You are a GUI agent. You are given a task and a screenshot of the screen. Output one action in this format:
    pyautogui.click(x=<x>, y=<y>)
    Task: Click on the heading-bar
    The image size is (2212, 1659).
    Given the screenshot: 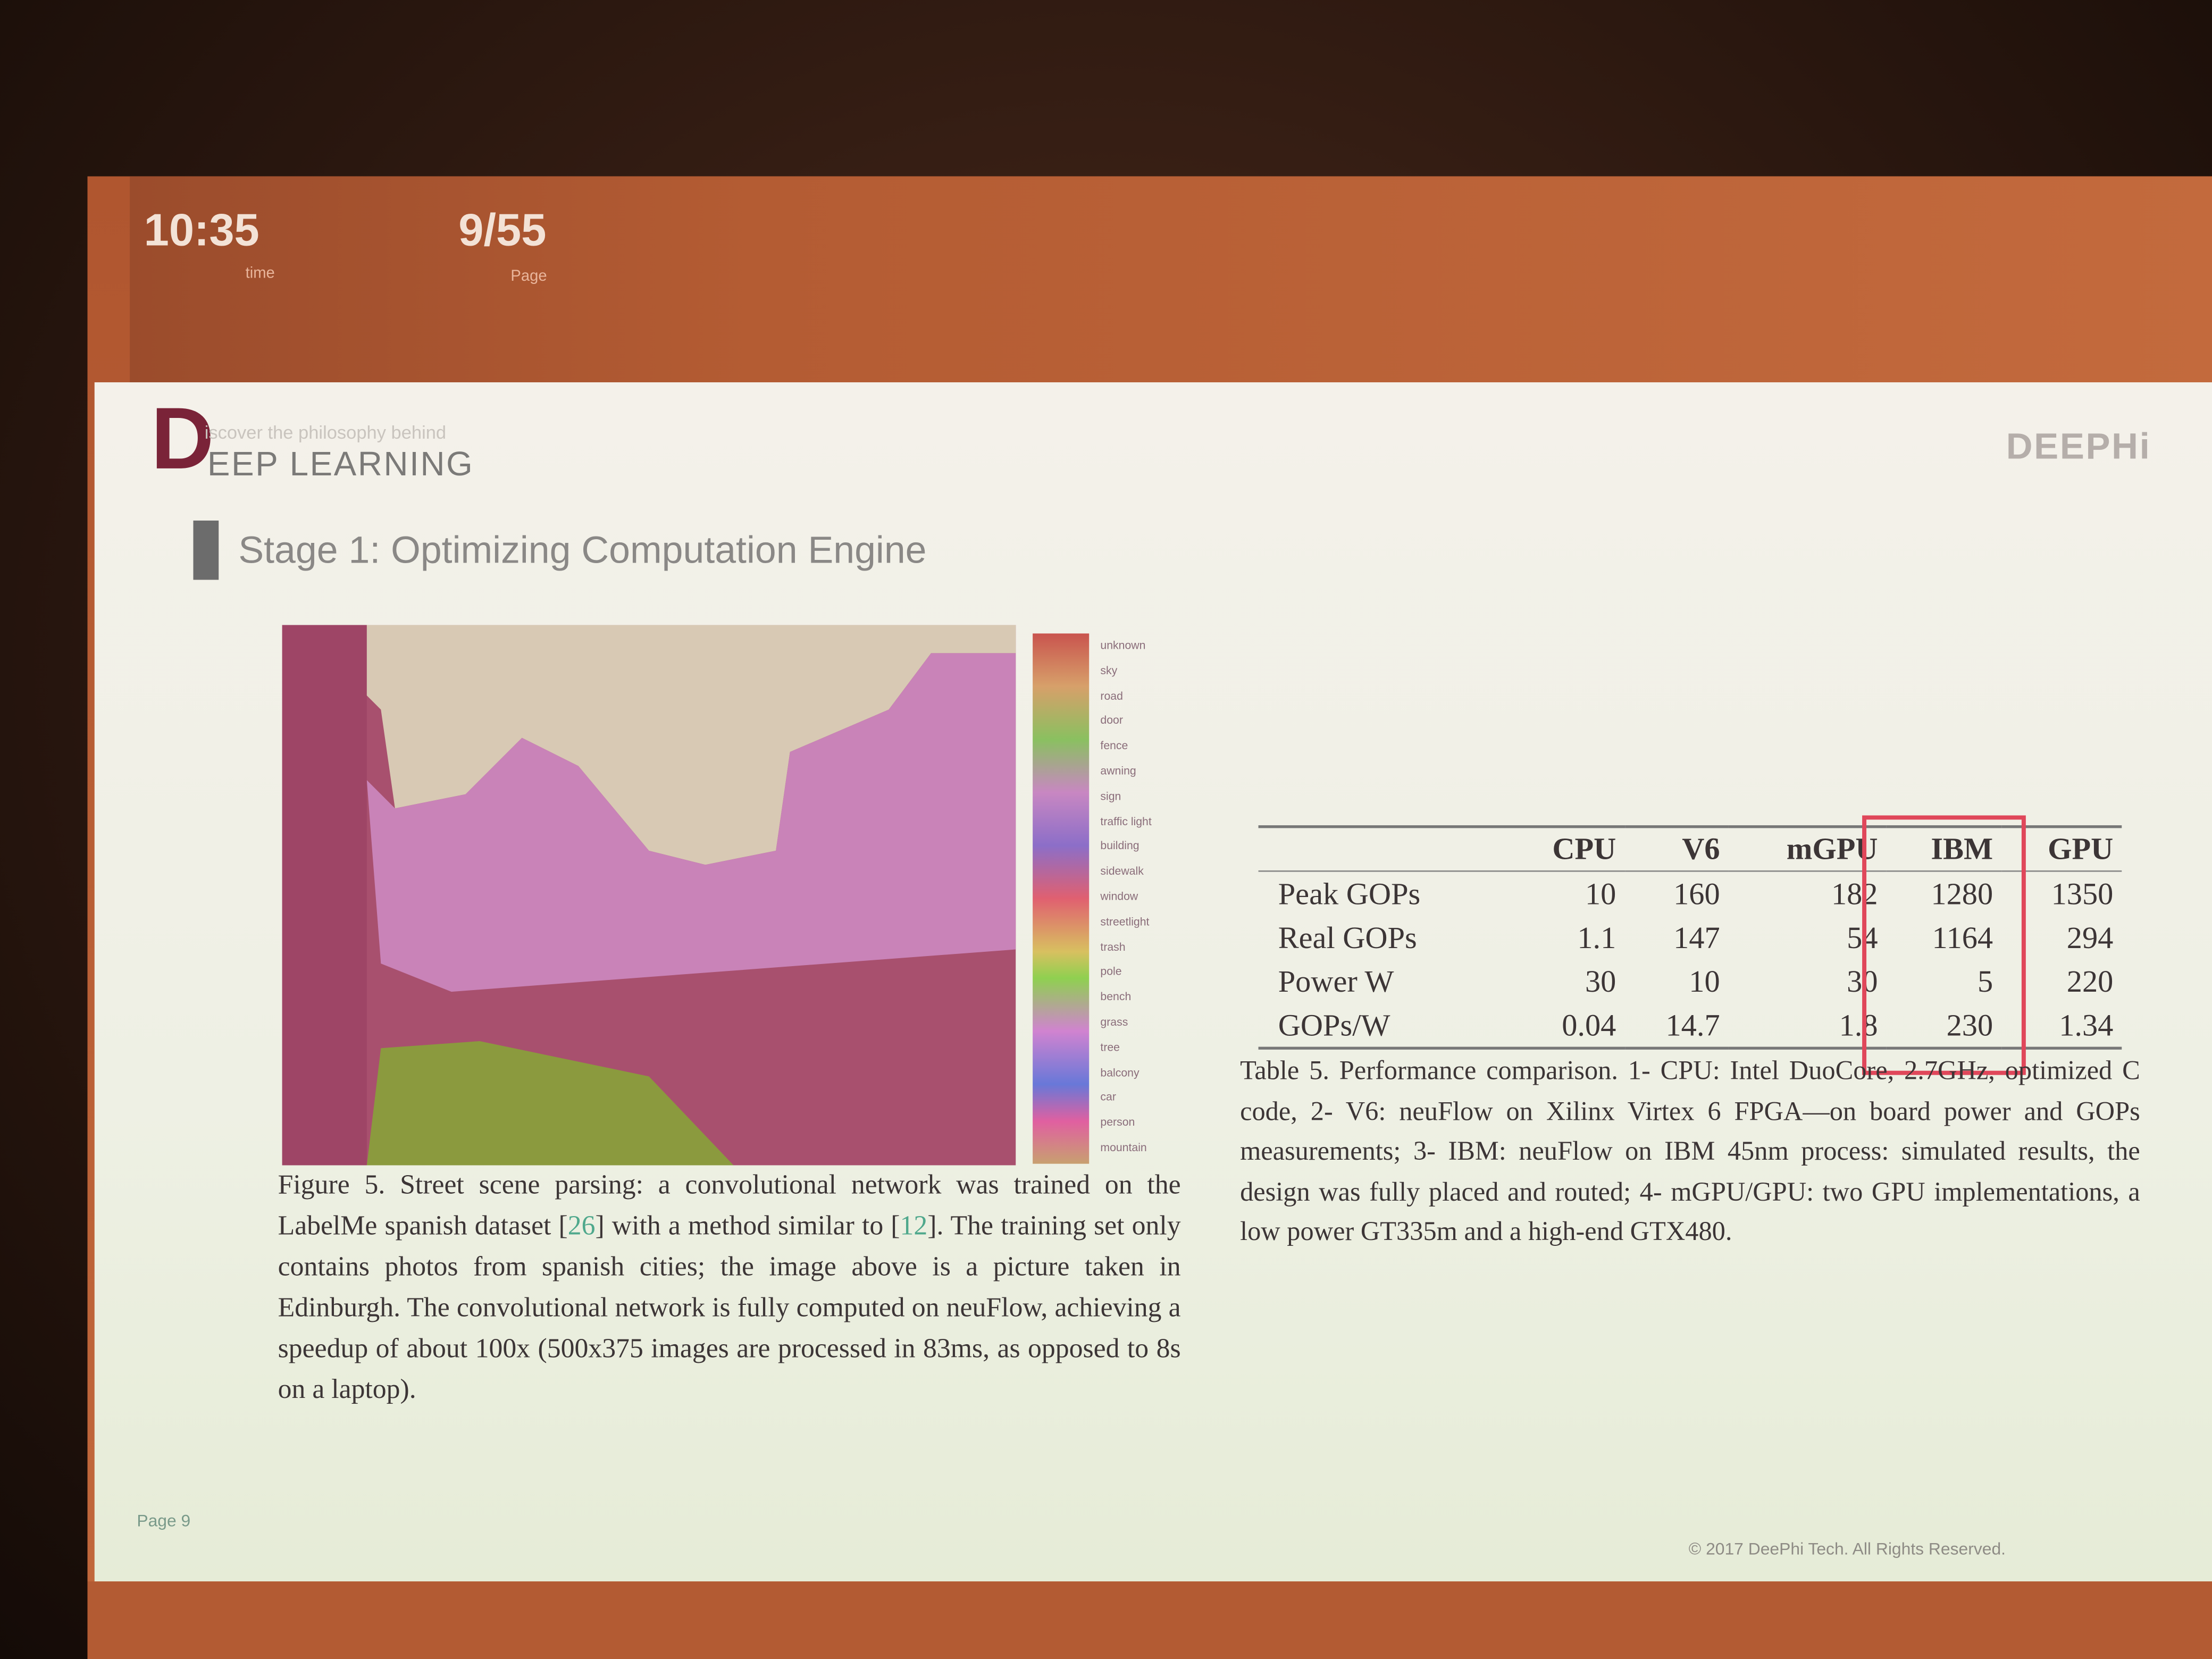 What is the action you would take?
    pyautogui.click(x=206, y=550)
    